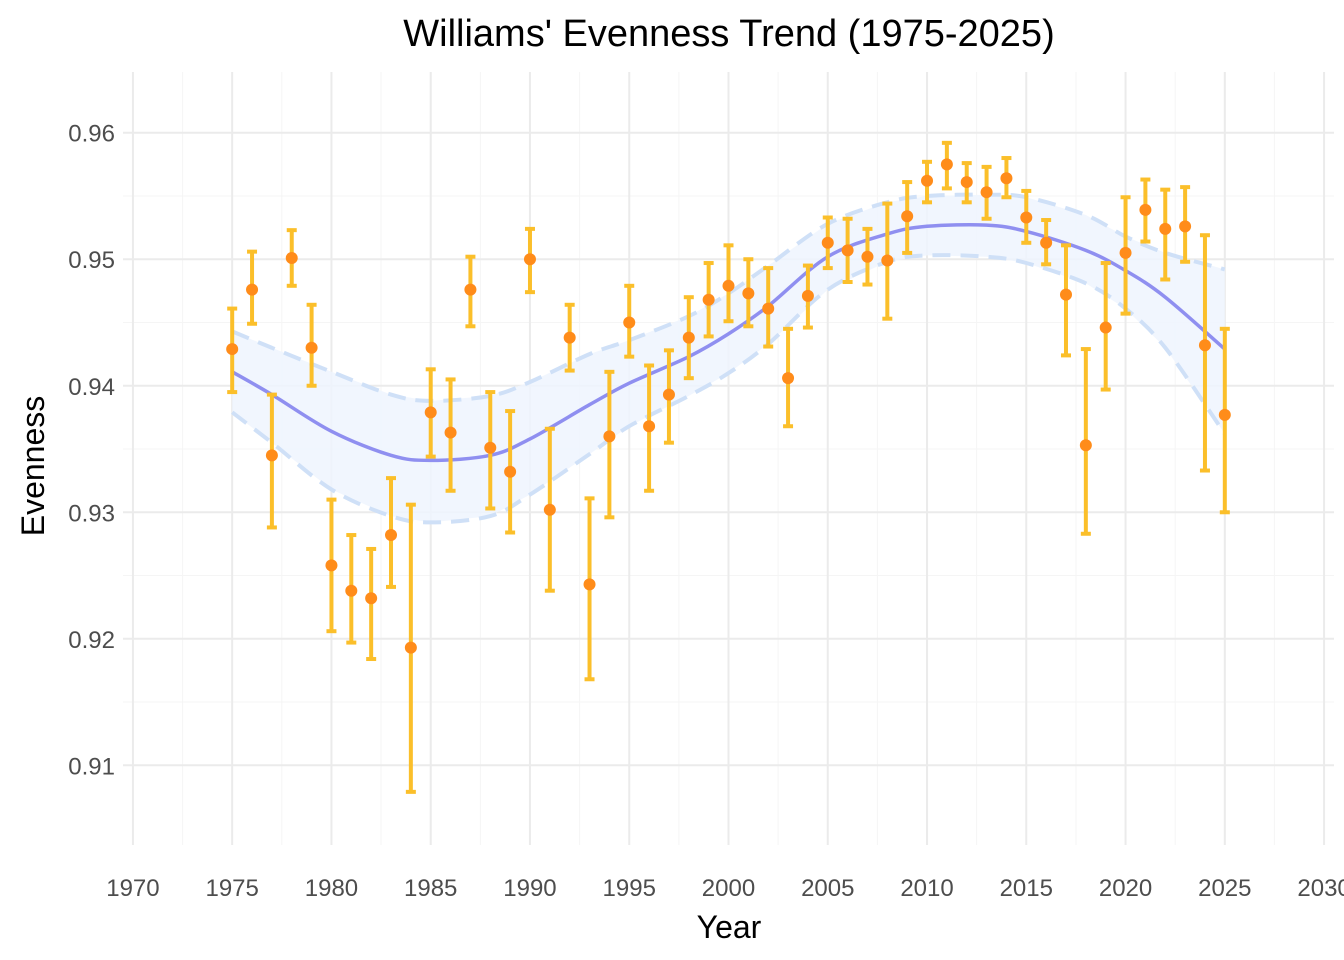 This screenshot has width=1344, height=960. What do you see at coordinates (629, 888) in the screenshot?
I see `x-tick-label: 1995` at bounding box center [629, 888].